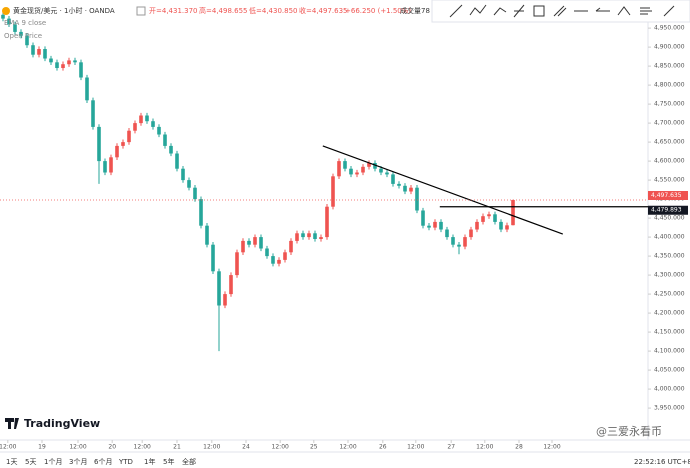 The image size is (690, 468). Describe the element at coordinates (348, 461) in the screenshot. I see `footer: 22:52:16 UTC+8 1天 5天 1个月 3个月 6个月 YTD 1年 5年 全部` at that location.